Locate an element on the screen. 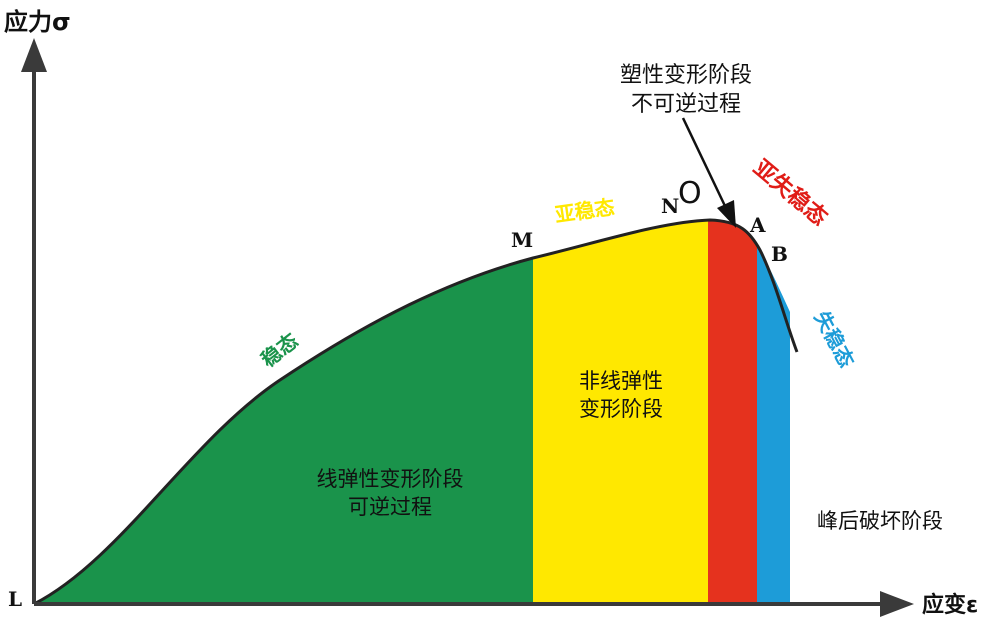 This screenshot has width=1000, height=624. unstable-state-label: 失稳态 is located at coordinates (834, 339).